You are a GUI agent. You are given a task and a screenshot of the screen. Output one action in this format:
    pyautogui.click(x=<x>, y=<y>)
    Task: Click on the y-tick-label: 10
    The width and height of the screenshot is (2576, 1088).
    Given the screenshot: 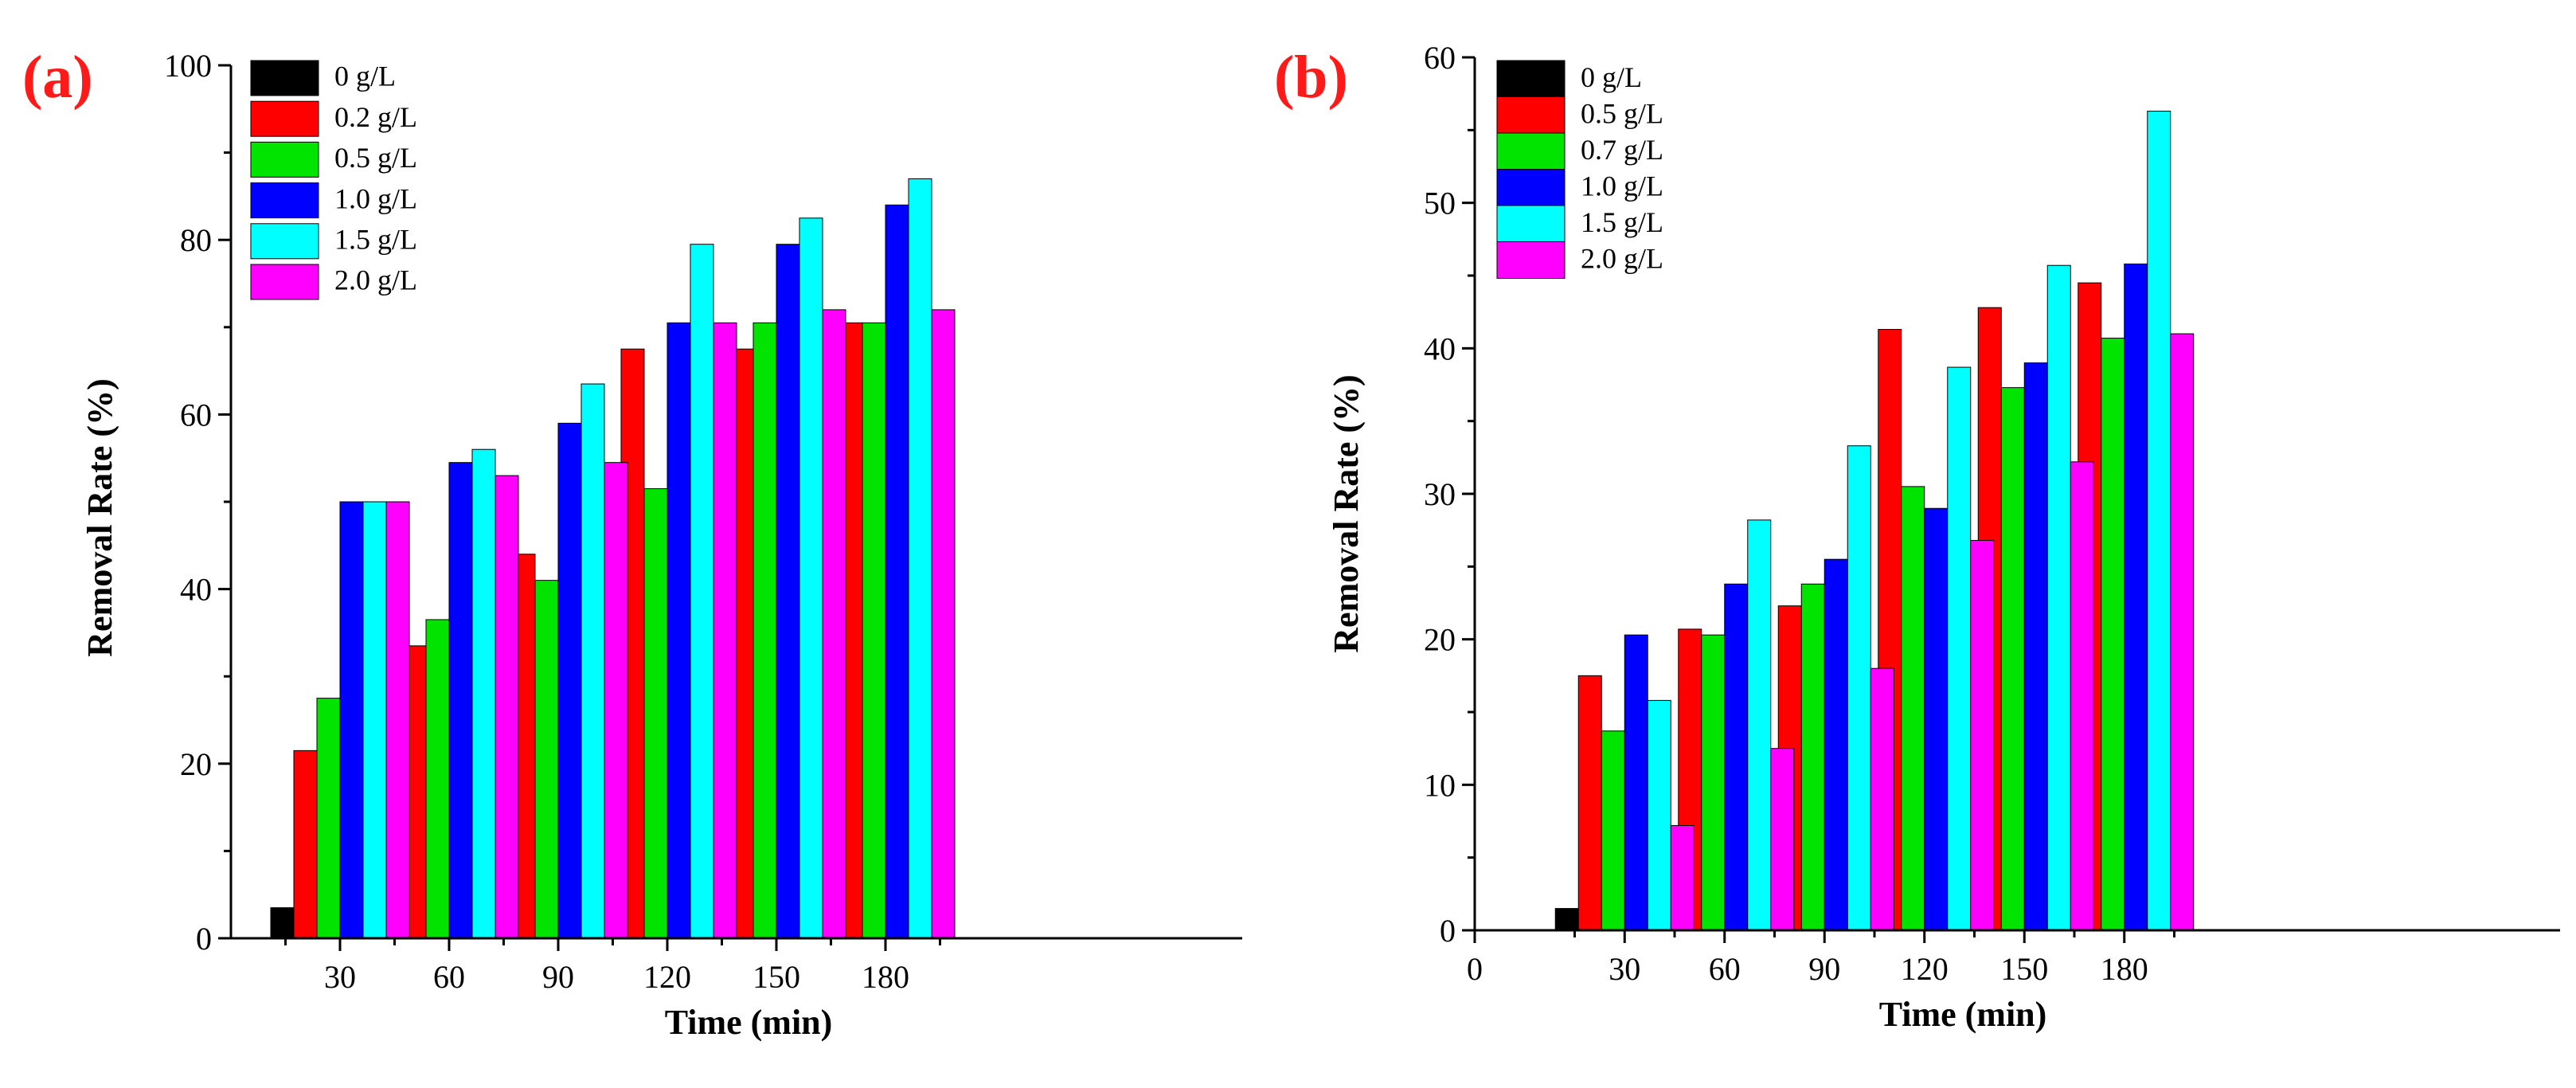 What is the action you would take?
    pyautogui.click(x=1440, y=785)
    